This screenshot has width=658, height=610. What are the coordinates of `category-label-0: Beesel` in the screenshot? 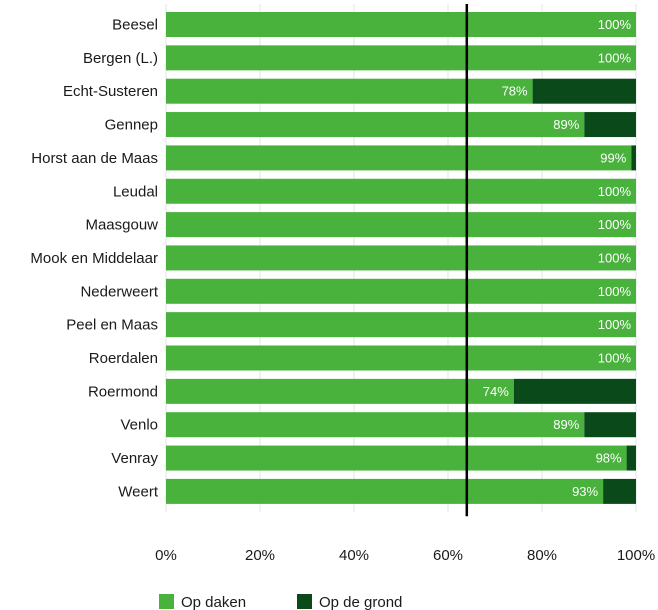 It's located at (135, 25).